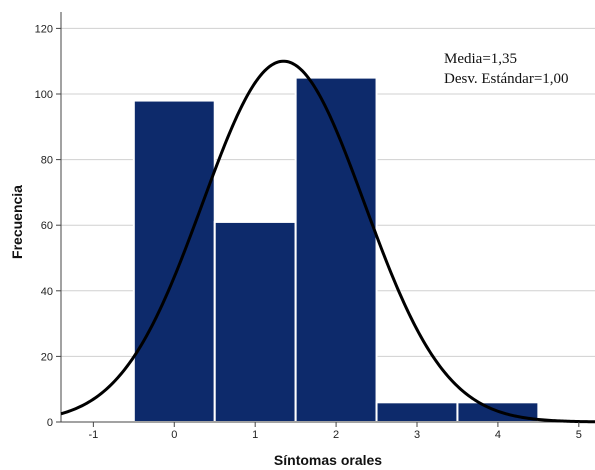  Describe the element at coordinates (506, 79) in the screenshot. I see `std-annotation: Desv. Estándar=1,00` at that location.